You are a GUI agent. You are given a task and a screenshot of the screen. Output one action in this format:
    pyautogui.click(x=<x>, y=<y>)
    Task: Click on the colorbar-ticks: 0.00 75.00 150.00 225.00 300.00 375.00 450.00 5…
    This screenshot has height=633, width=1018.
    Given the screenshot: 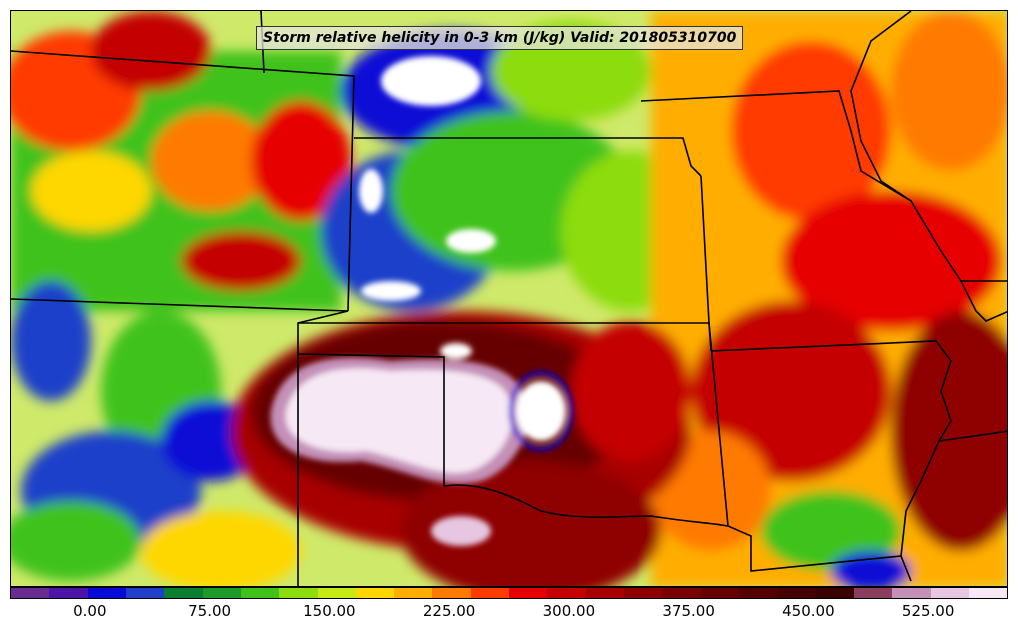 What is the action you would take?
    pyautogui.click(x=509, y=614)
    